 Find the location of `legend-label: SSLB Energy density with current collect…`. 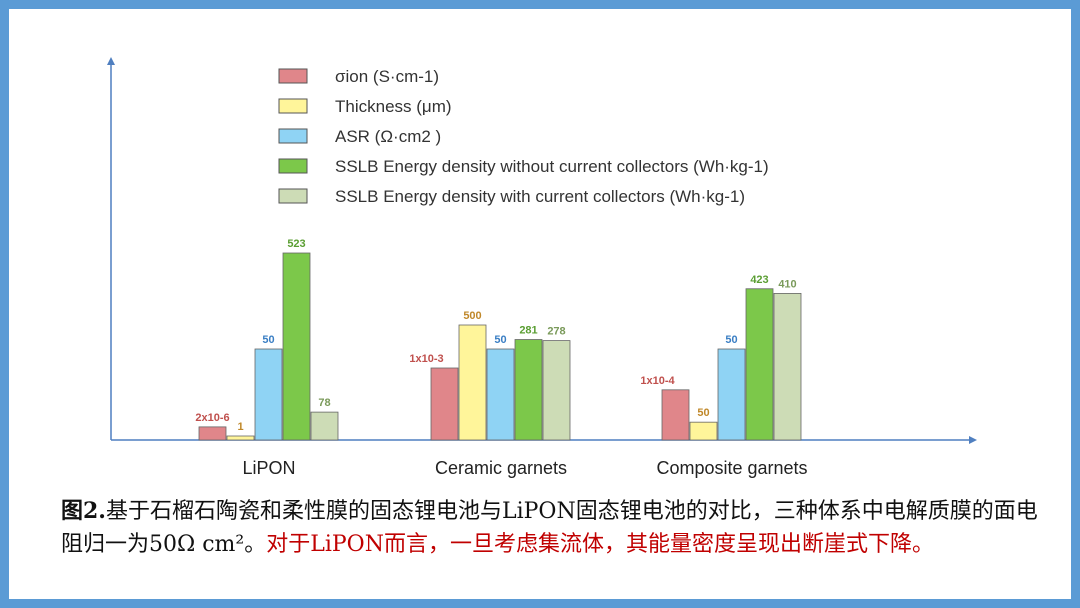

legend-label: SSLB Energy density with current collect… is located at coordinates (540, 196).